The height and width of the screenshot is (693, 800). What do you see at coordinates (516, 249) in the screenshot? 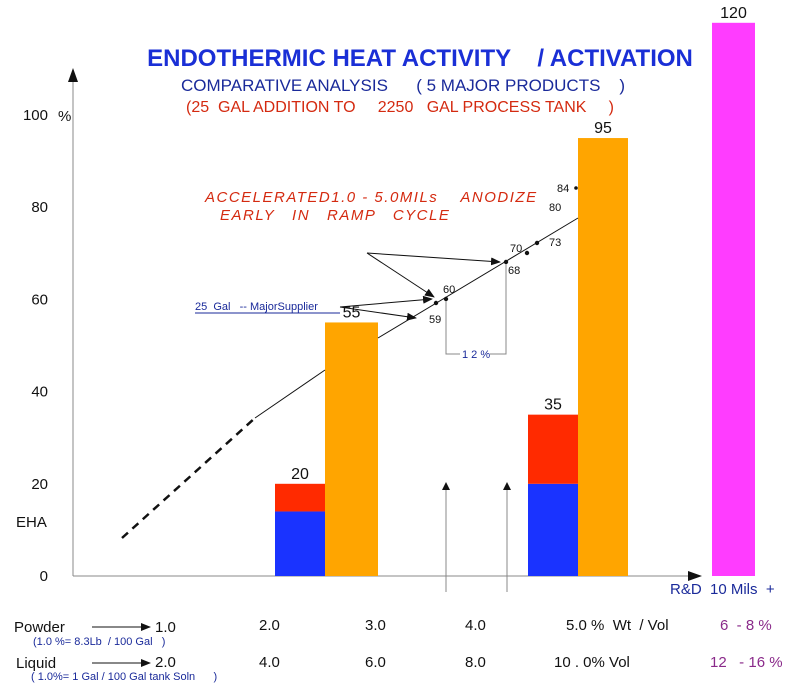
I see `point-label-70: 70` at bounding box center [516, 249].